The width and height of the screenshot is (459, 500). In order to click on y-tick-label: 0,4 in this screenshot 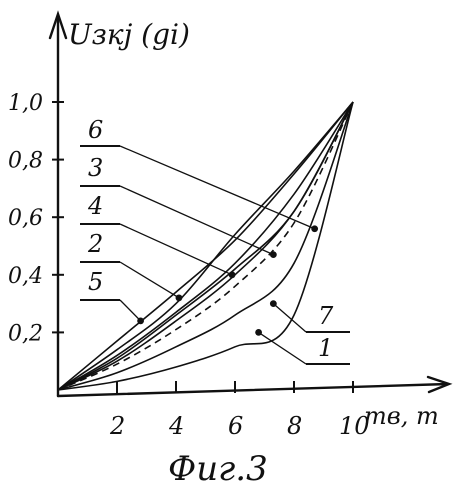, I will do `click(25, 276)`.